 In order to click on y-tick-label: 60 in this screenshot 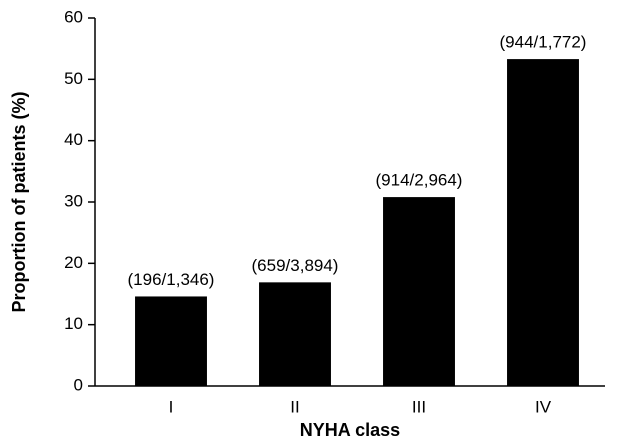, I will do `click(73, 16)`.